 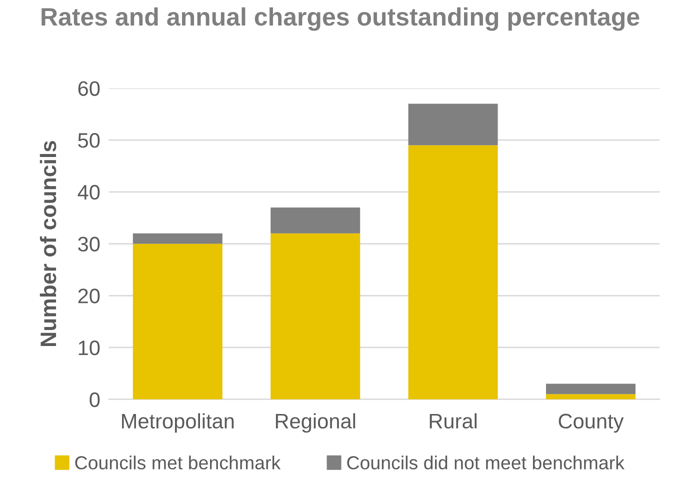 I want to click on y-tick-label: 30, so click(x=89, y=244).